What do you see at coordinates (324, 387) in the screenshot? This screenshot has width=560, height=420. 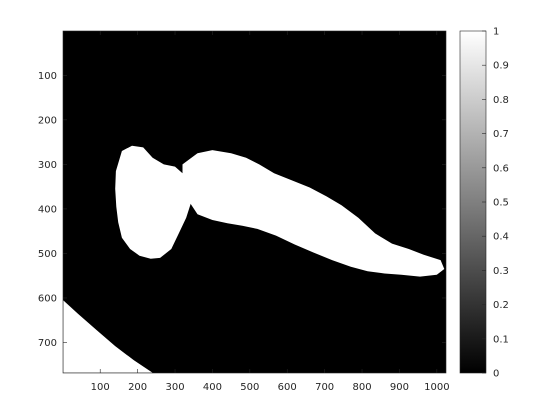 I see `x-tick-label: 700` at bounding box center [324, 387].